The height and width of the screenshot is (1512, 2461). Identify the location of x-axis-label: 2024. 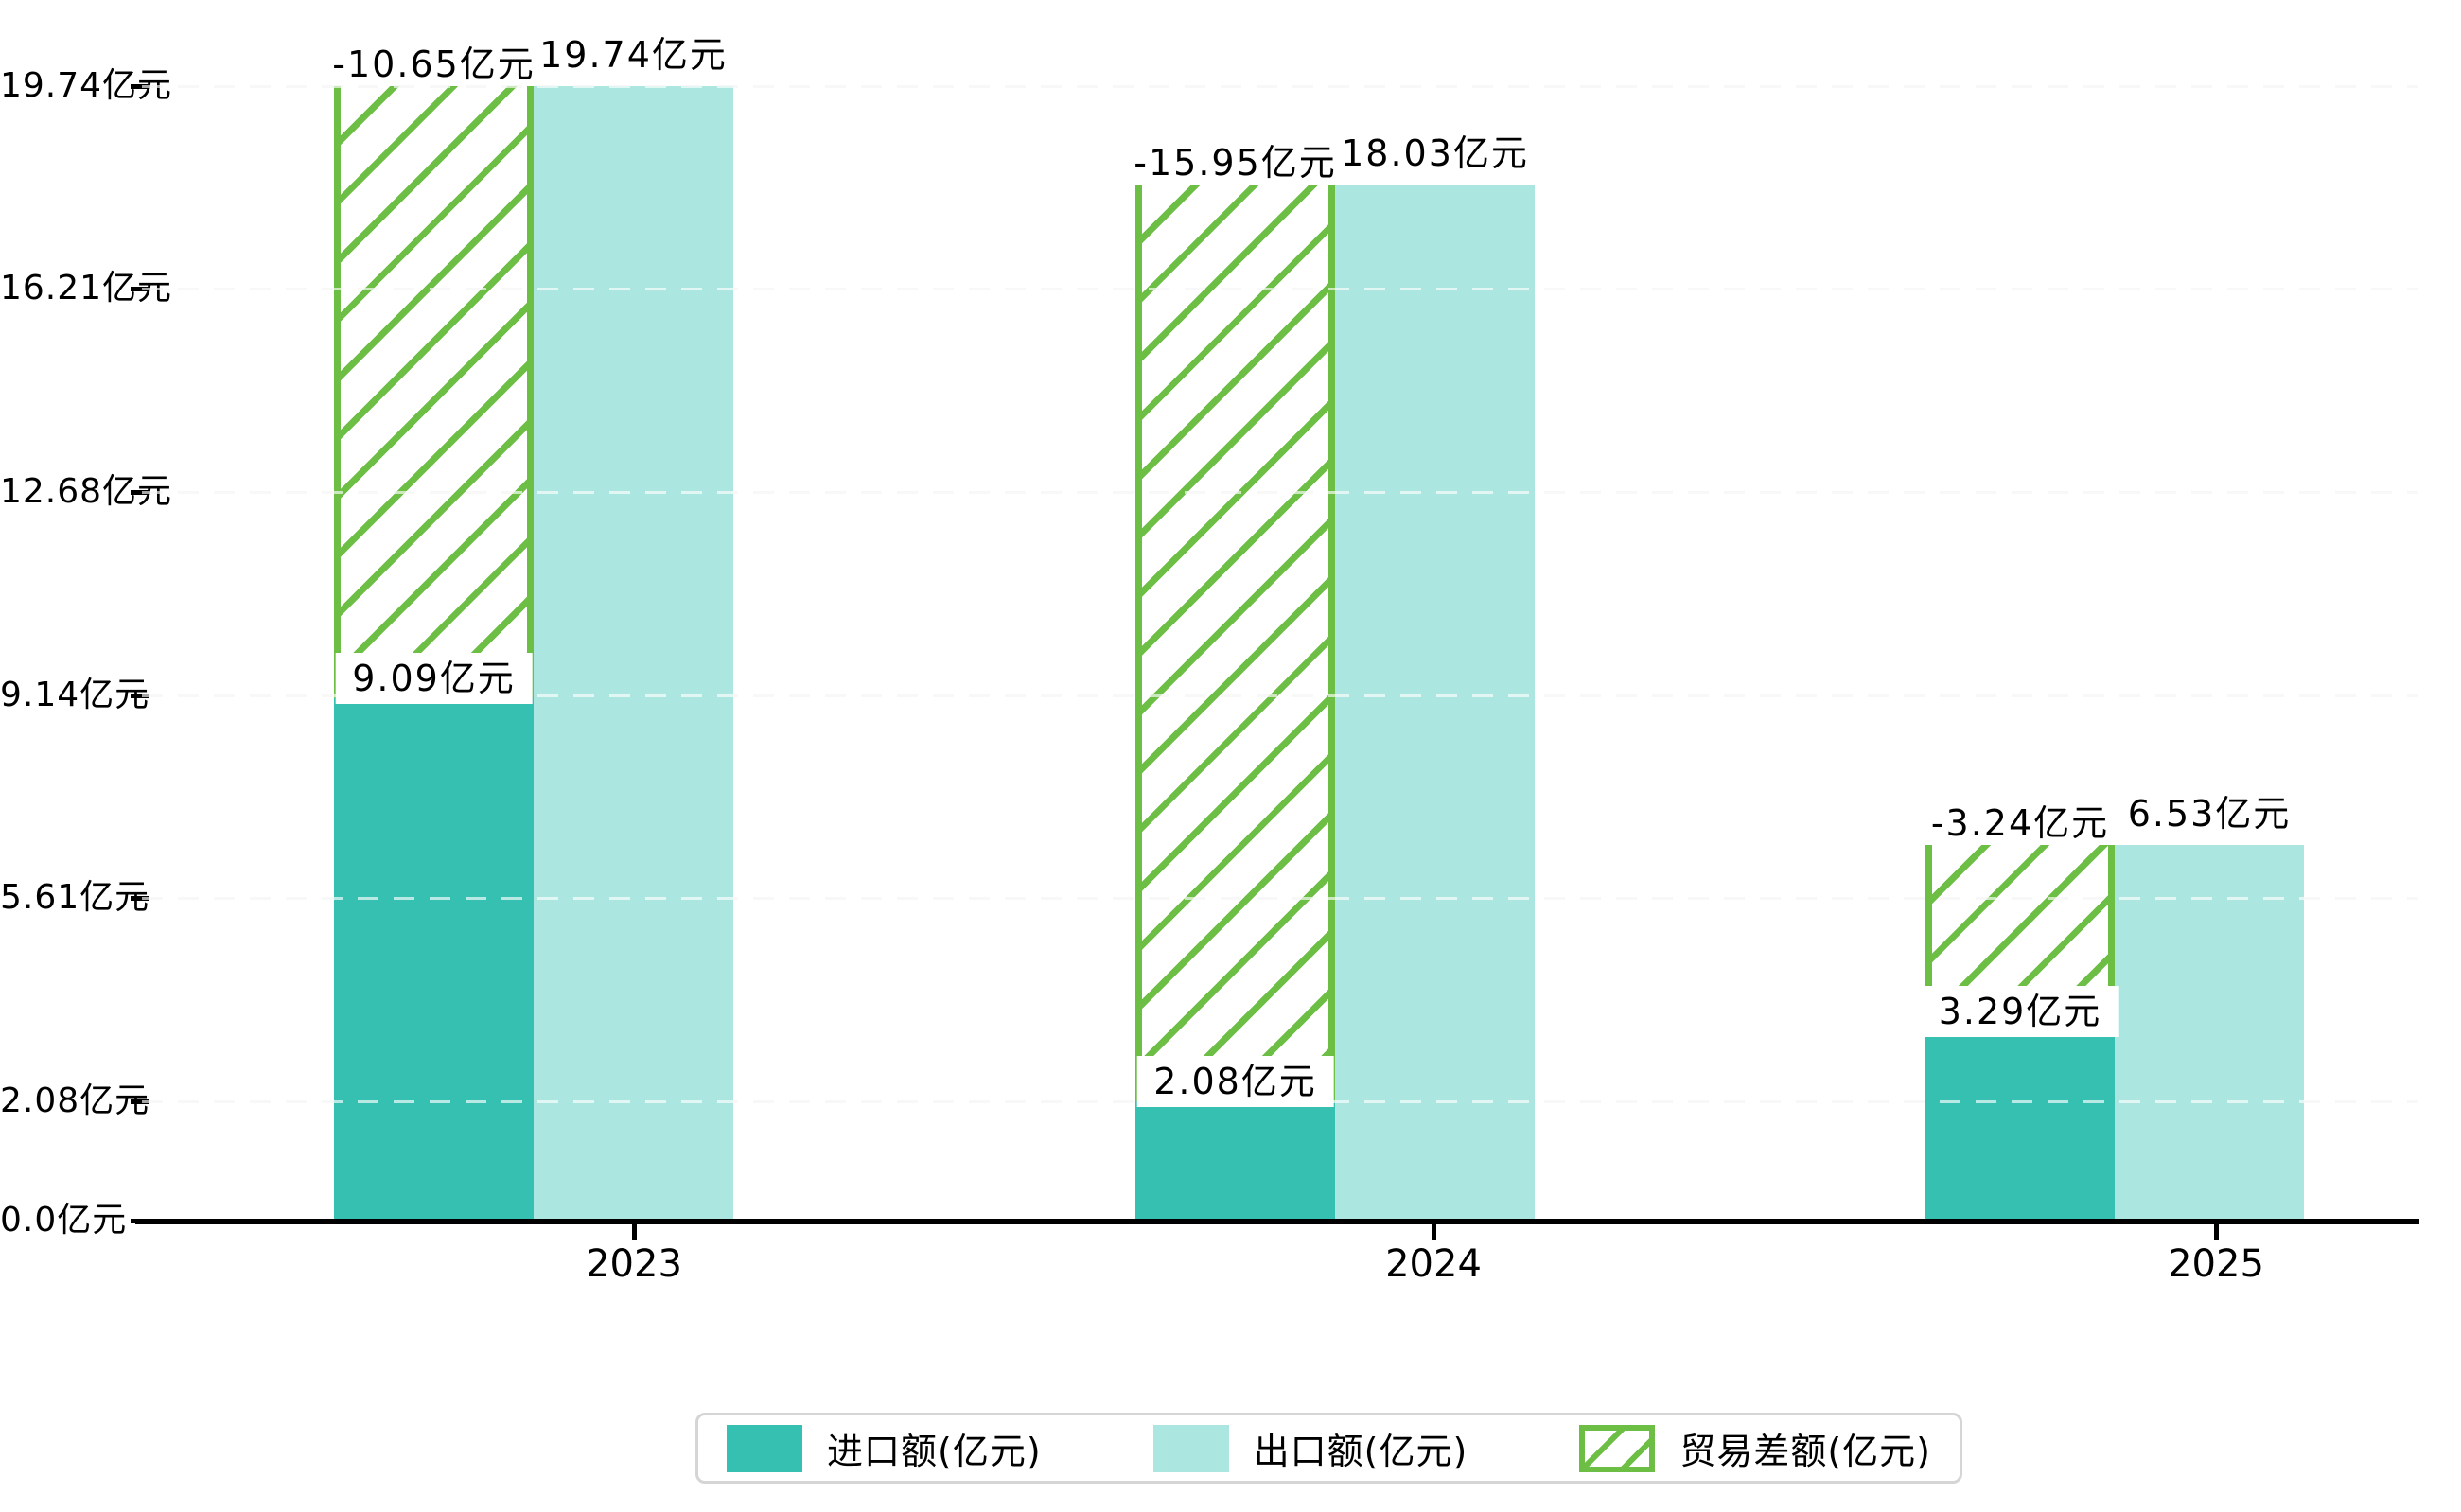
(1433, 1264).